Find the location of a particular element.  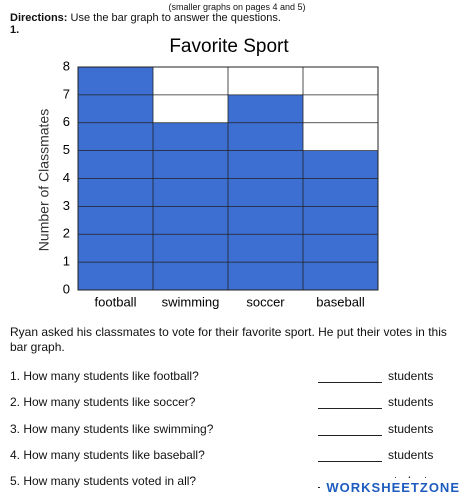

y-tick-label: 1 is located at coordinates (66, 261).